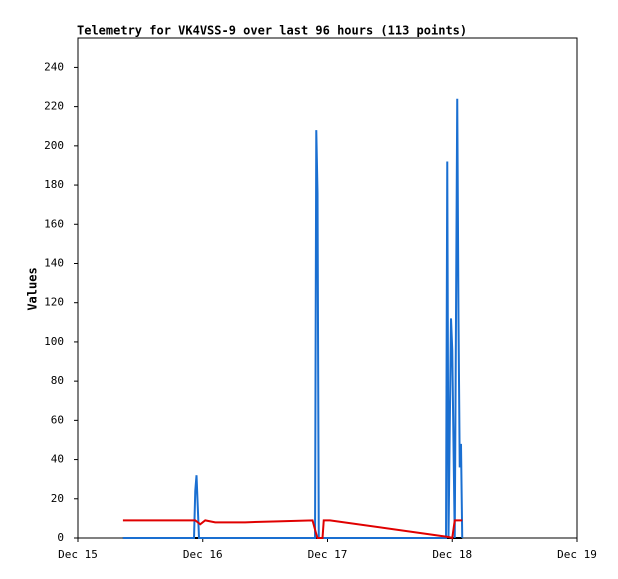 Image resolution: width=618 pixels, height=579 pixels. What do you see at coordinates (57, 419) in the screenshot?
I see `y-tick-label: 60` at bounding box center [57, 419].